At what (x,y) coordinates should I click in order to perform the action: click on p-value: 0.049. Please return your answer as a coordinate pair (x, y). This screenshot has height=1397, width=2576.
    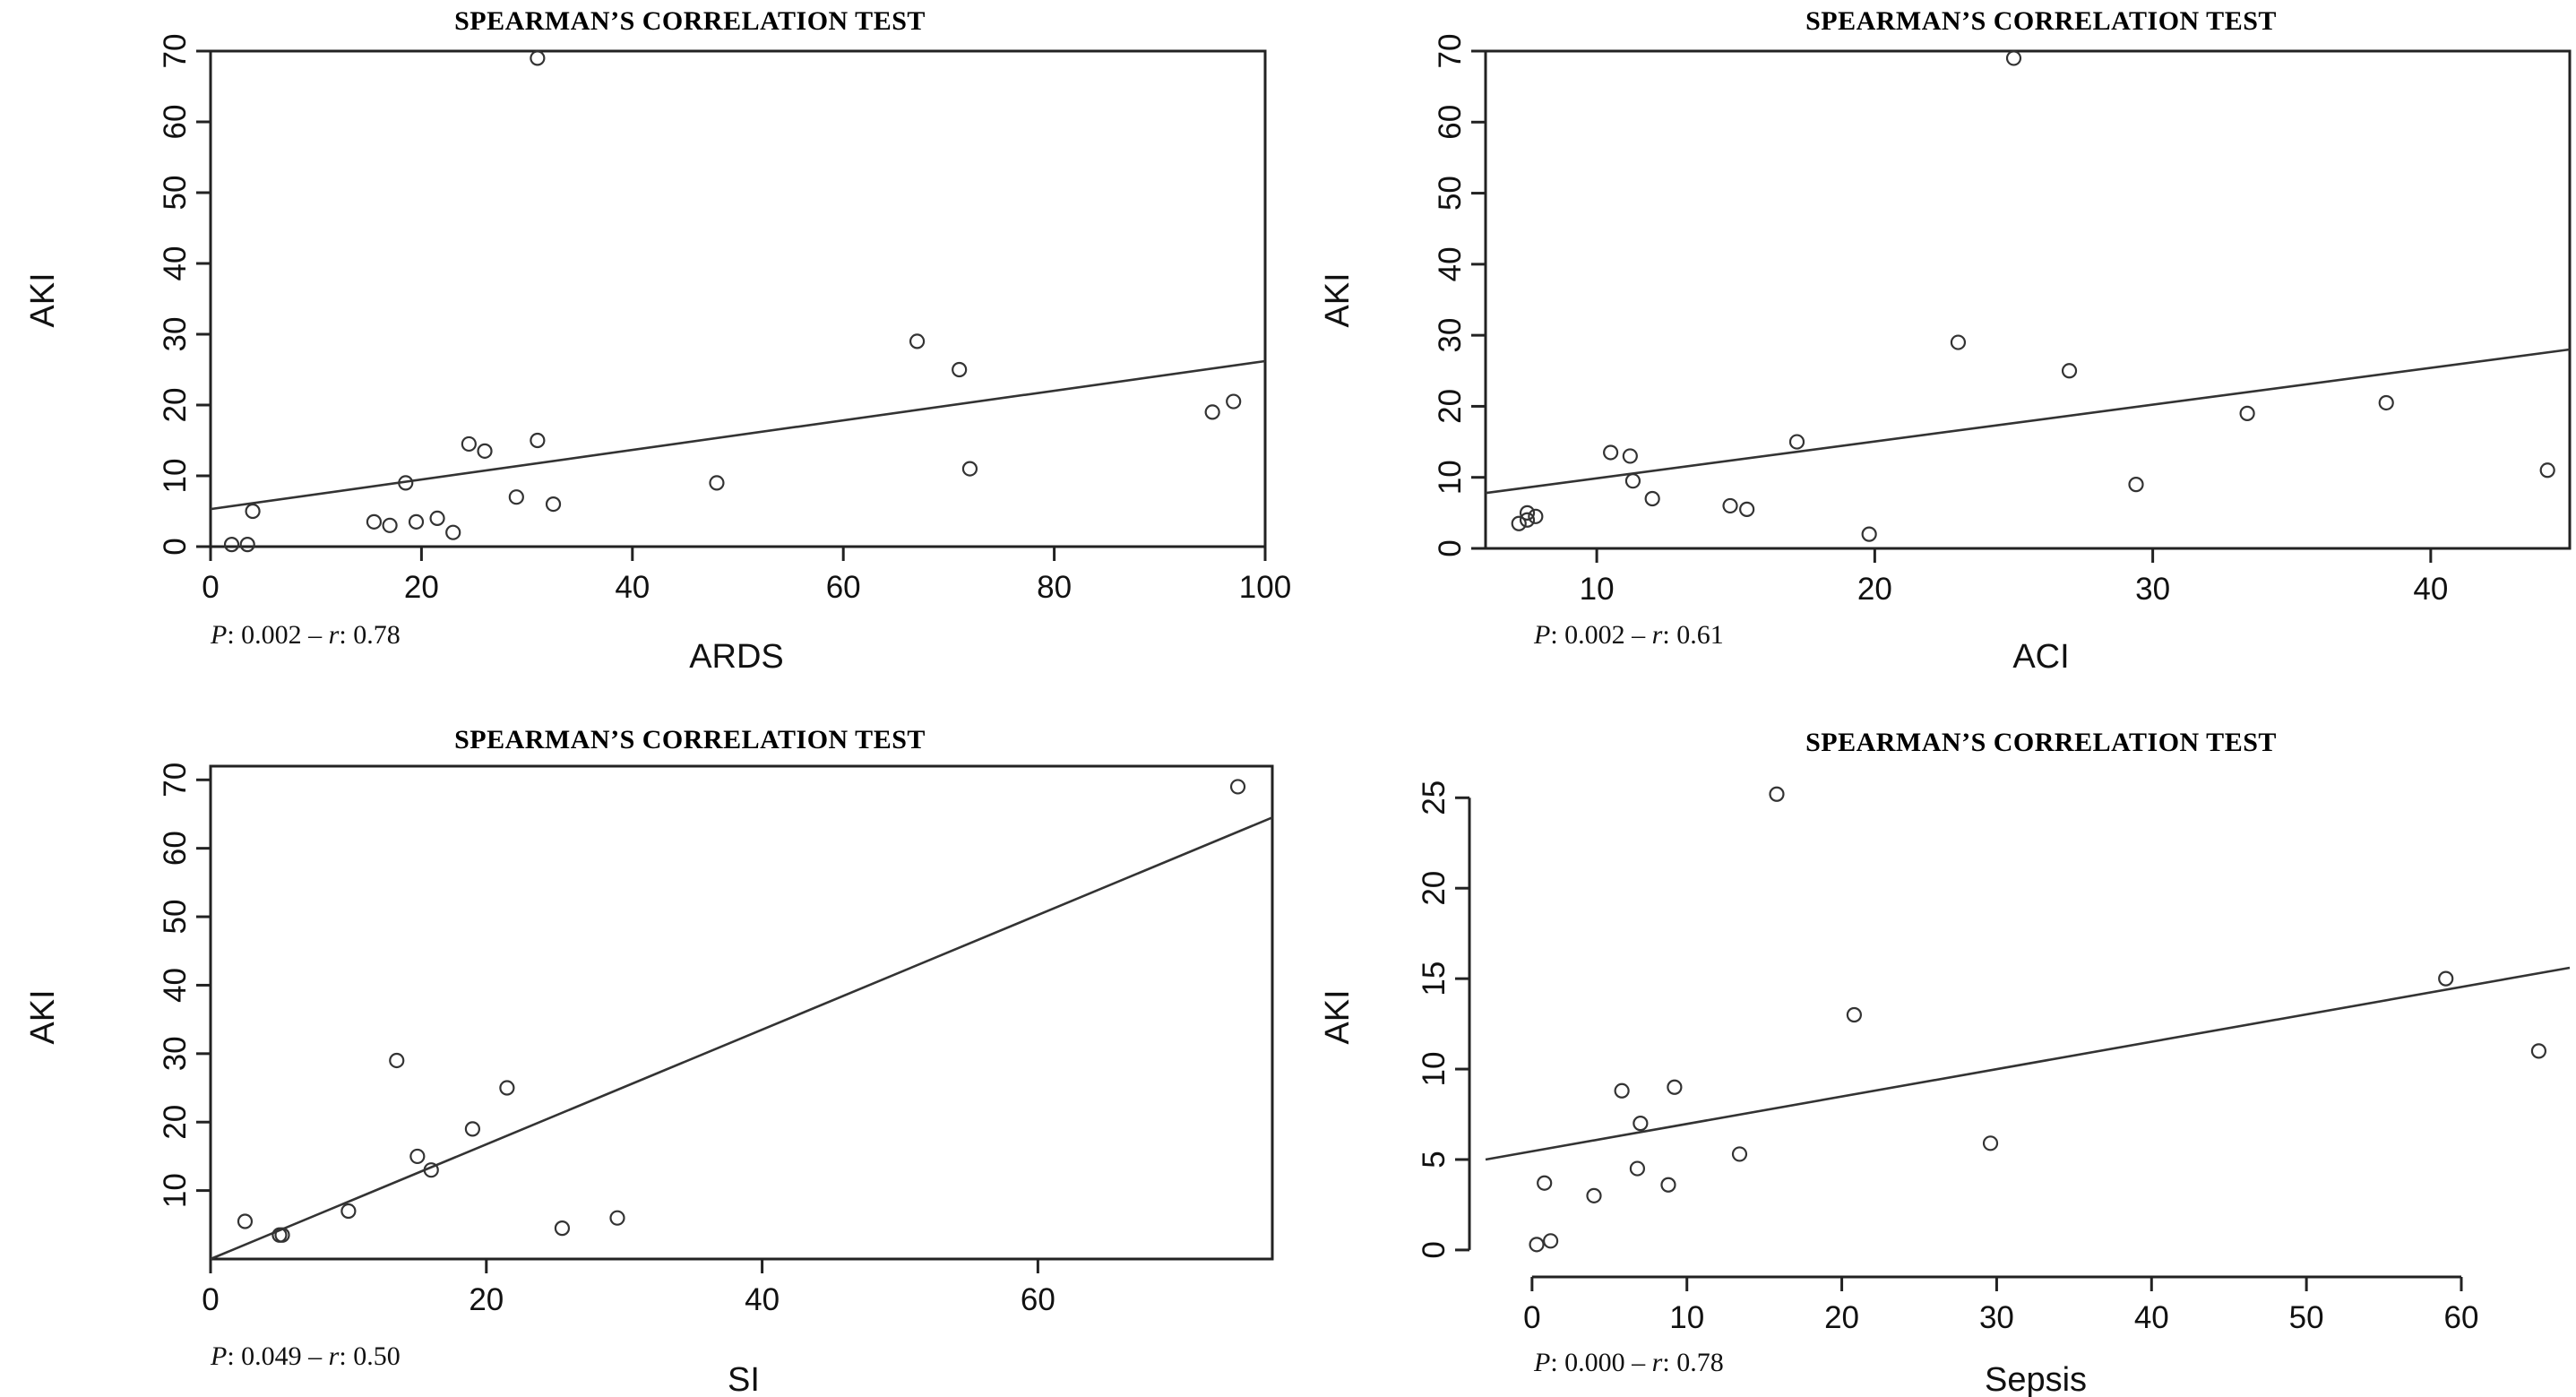
    Looking at the image, I should click on (272, 1356).